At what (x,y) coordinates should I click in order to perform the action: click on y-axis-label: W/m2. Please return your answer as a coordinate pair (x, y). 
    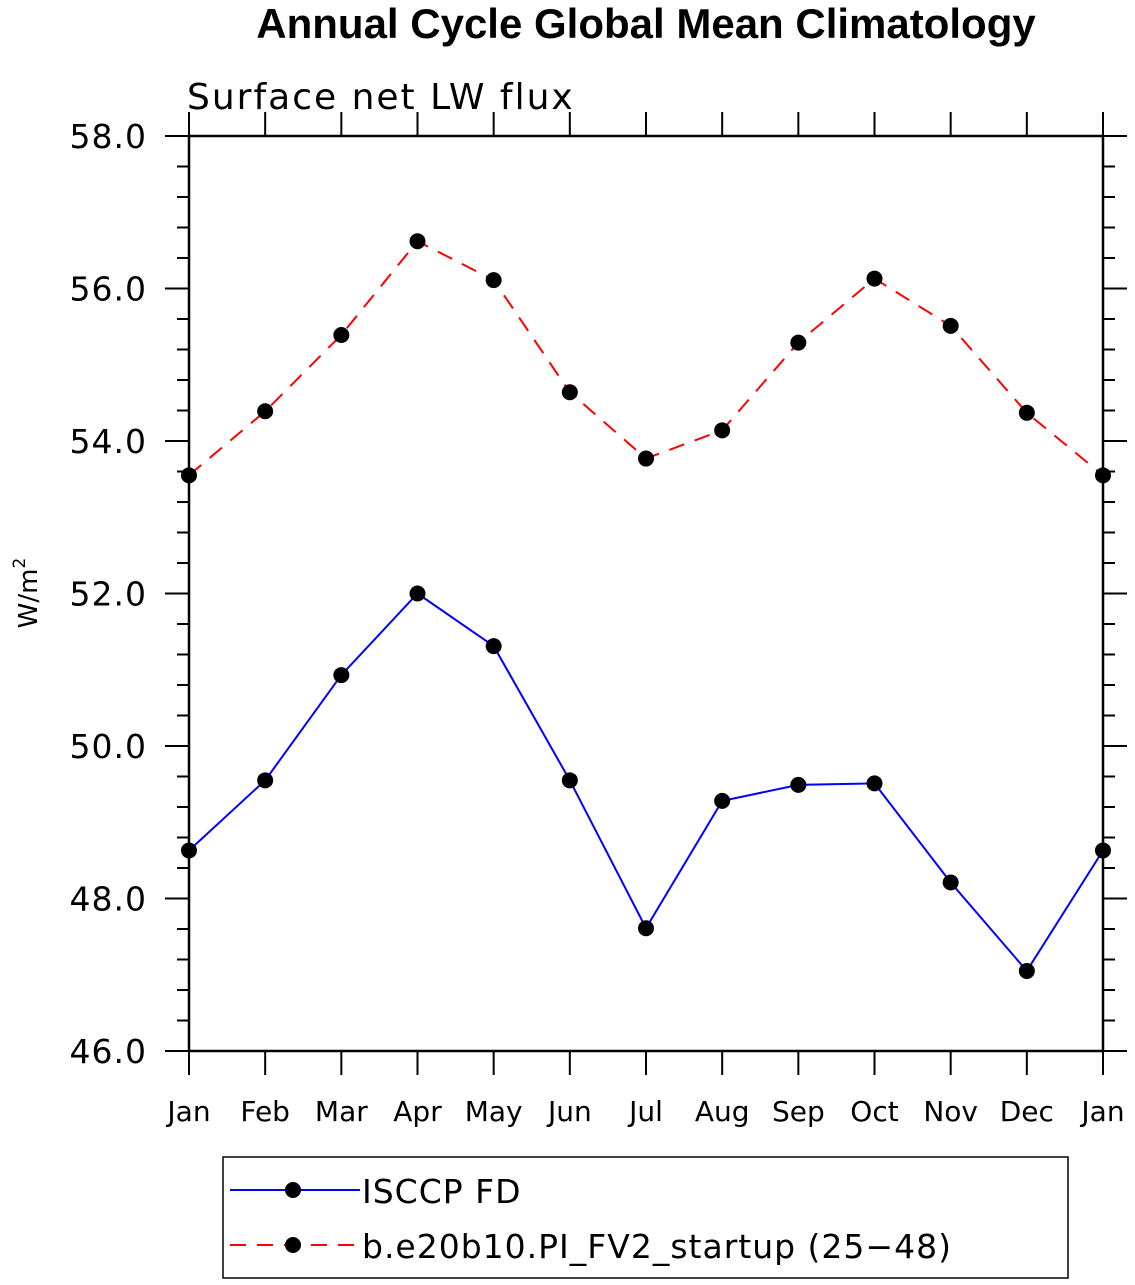
    Looking at the image, I should click on (27, 593).